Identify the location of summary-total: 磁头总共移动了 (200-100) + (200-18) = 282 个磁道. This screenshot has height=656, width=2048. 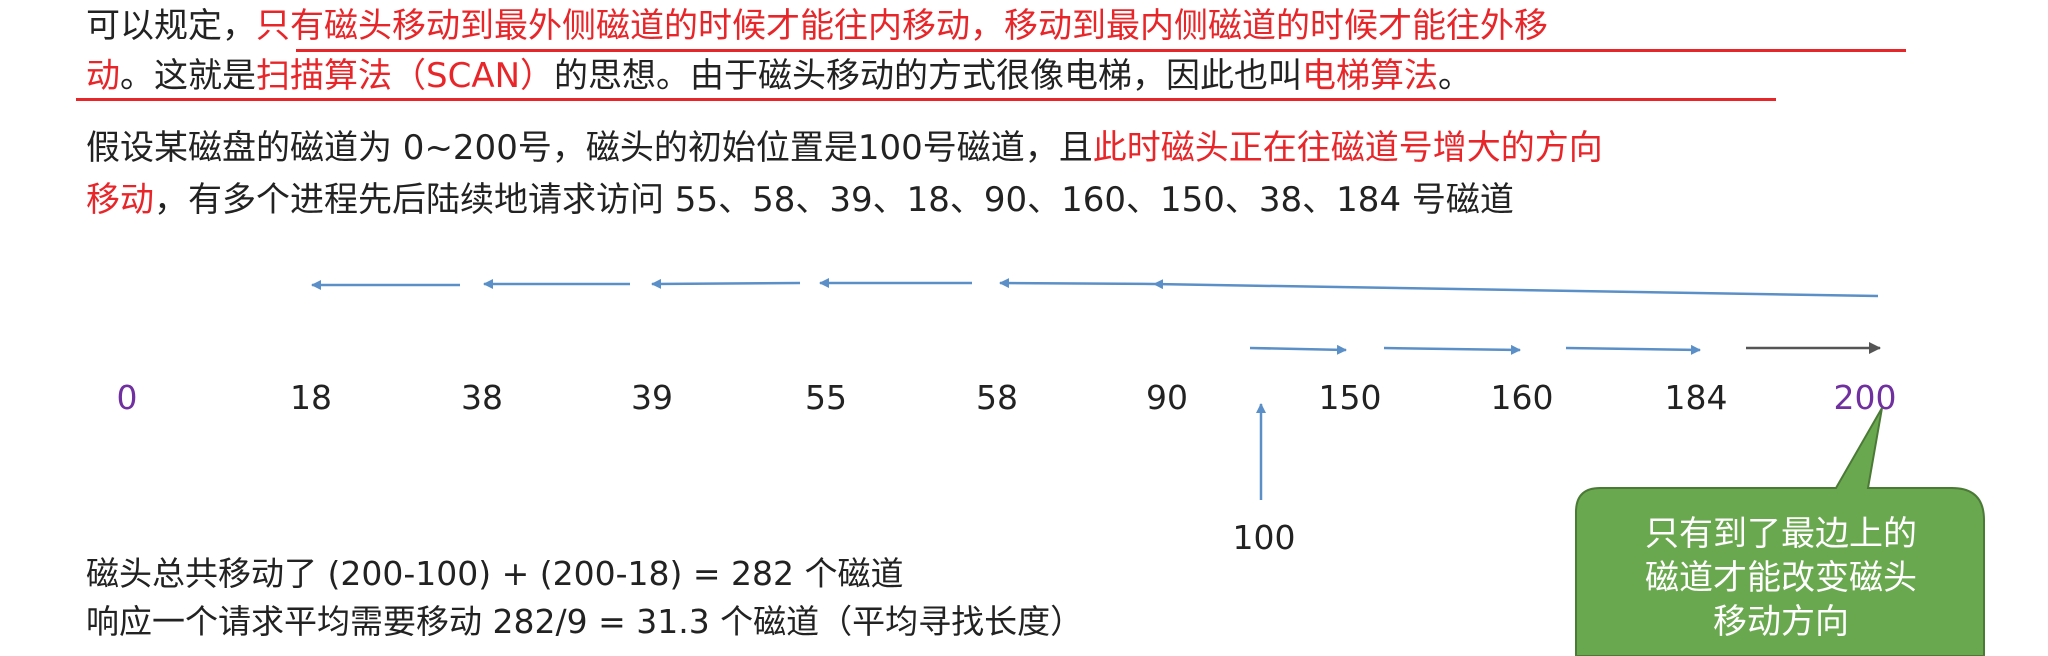
(495, 573).